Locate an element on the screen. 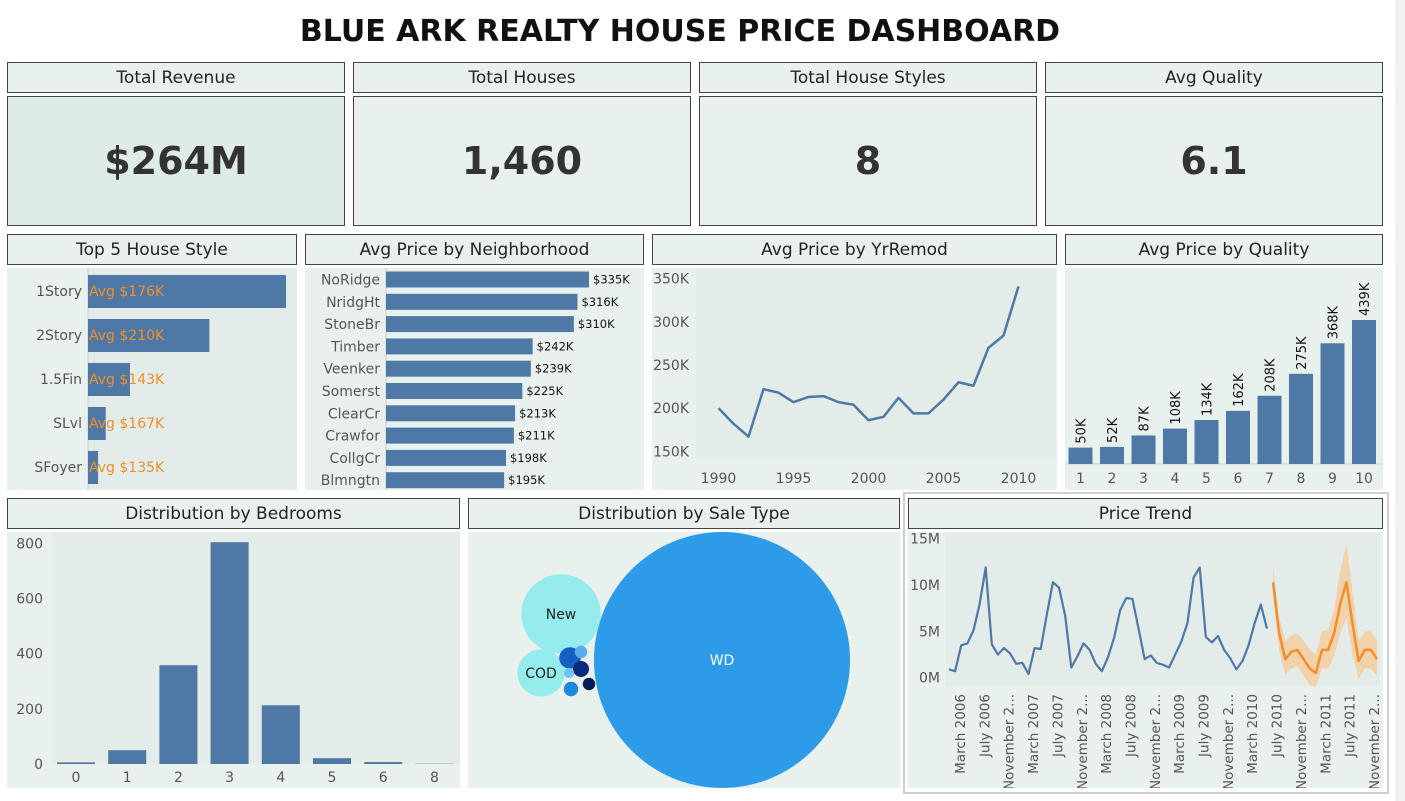  category-label: ClearCr is located at coordinates (354, 414).